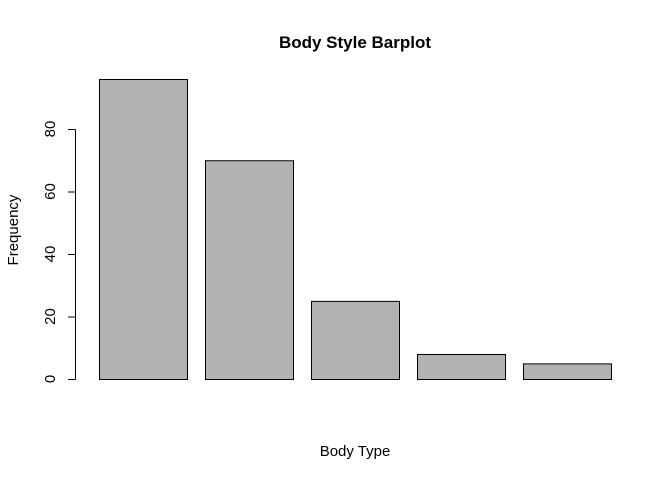 This screenshot has height=480, width=672. What do you see at coordinates (50, 316) in the screenshot?
I see `y-tick-label-20: 20` at bounding box center [50, 316].